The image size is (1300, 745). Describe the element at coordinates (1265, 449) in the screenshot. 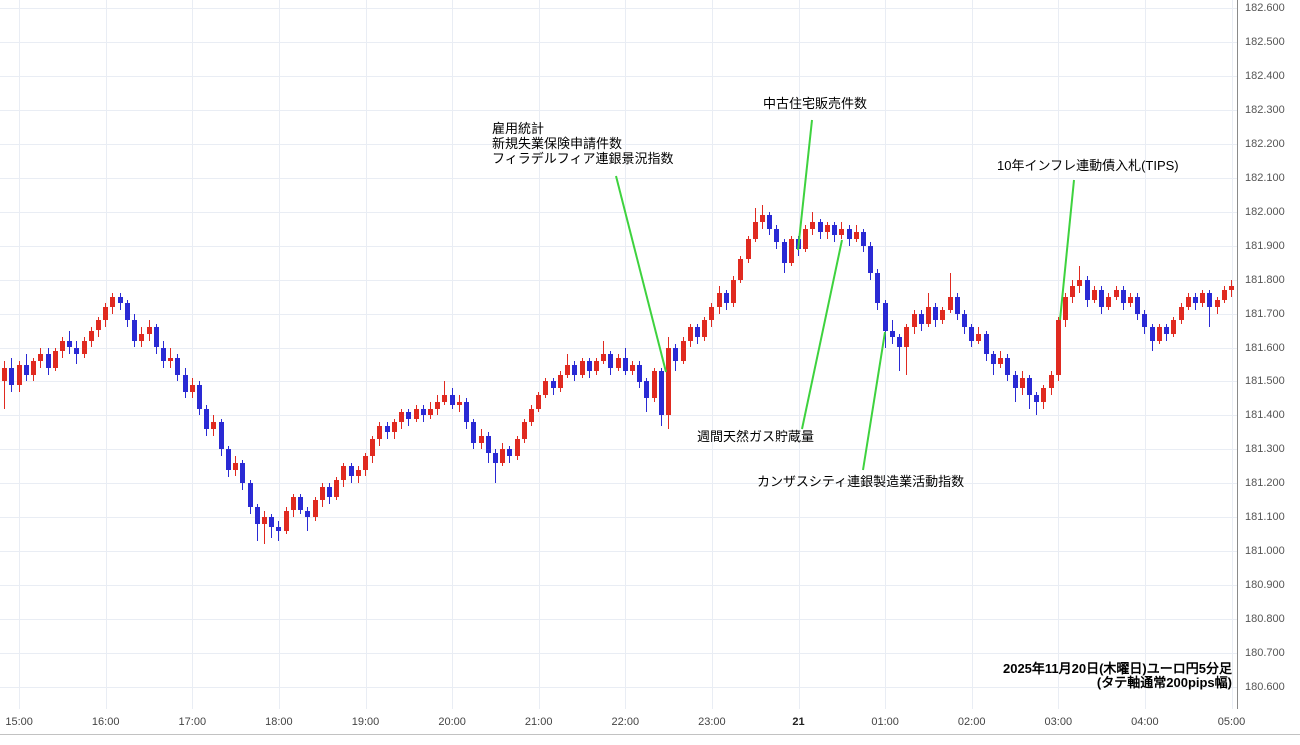

I see `y-axis-tick-label: 181.300` at that location.